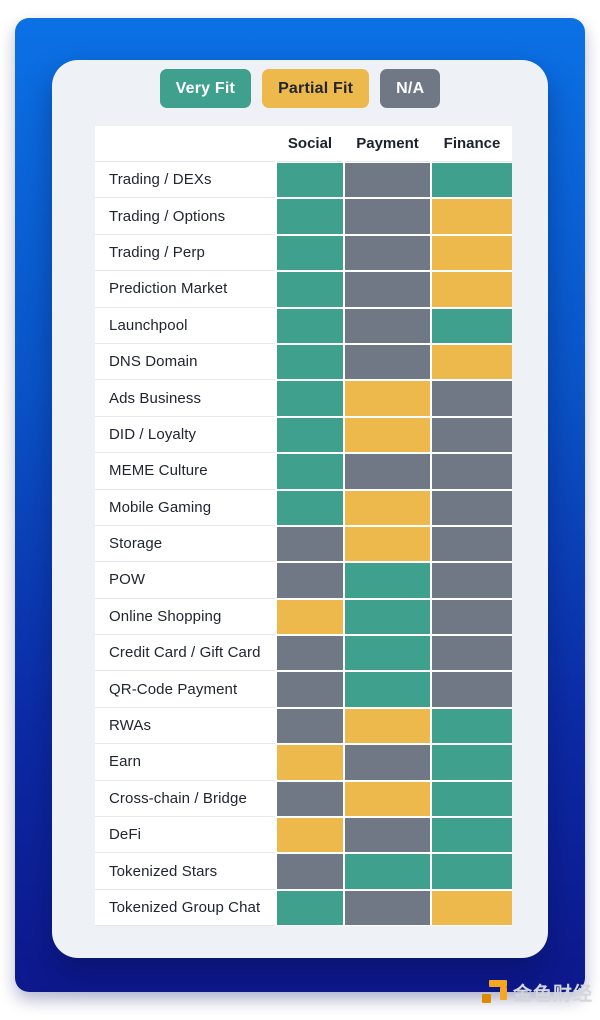  I want to click on table-row: Prediction Market, so click(303, 289).